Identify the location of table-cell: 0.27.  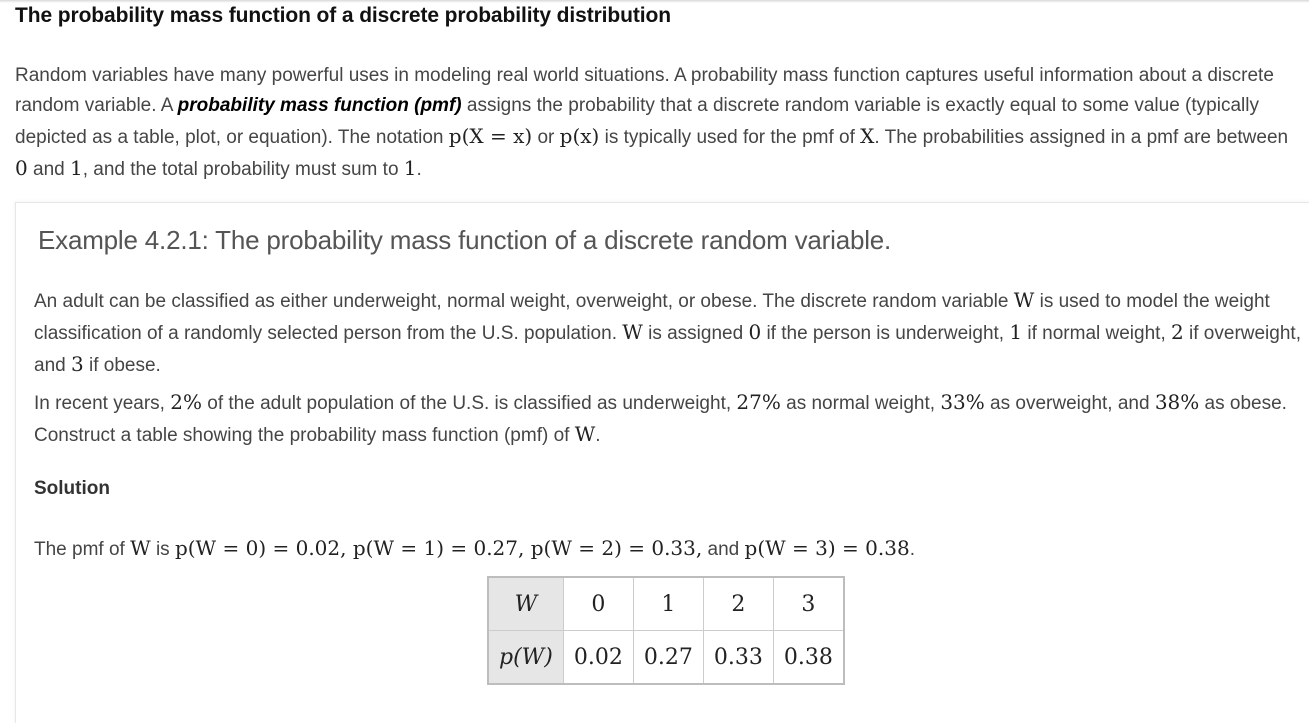
(668, 657).